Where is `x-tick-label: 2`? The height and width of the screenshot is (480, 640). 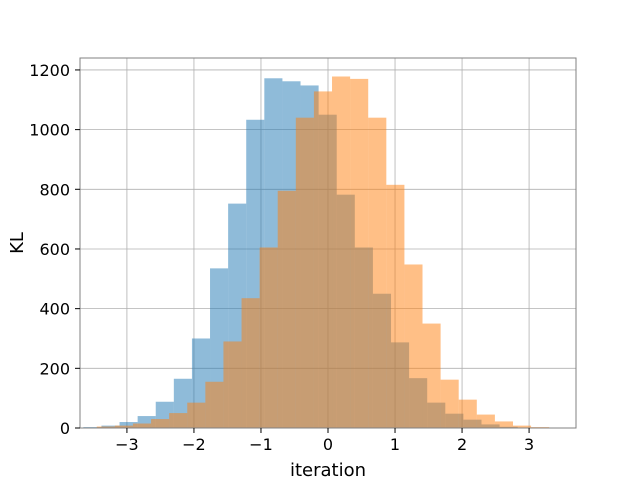
x-tick-label: 2 is located at coordinates (462, 444).